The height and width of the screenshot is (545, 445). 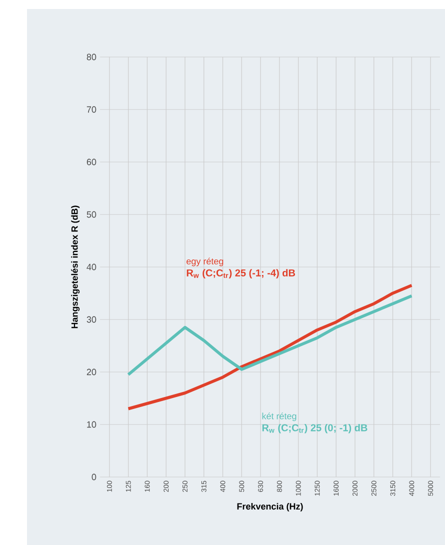 What do you see at coordinates (91, 162) in the screenshot?
I see `y-tick-label: 60` at bounding box center [91, 162].